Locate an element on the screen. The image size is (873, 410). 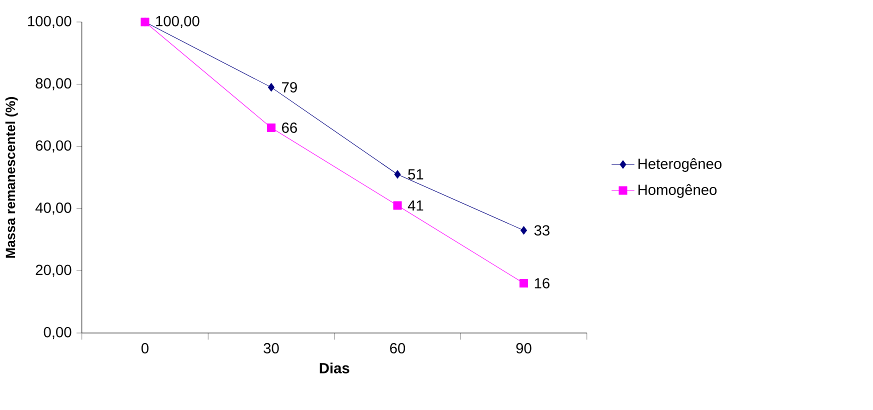
y-tick-label: 100,00 is located at coordinates (50, 22).